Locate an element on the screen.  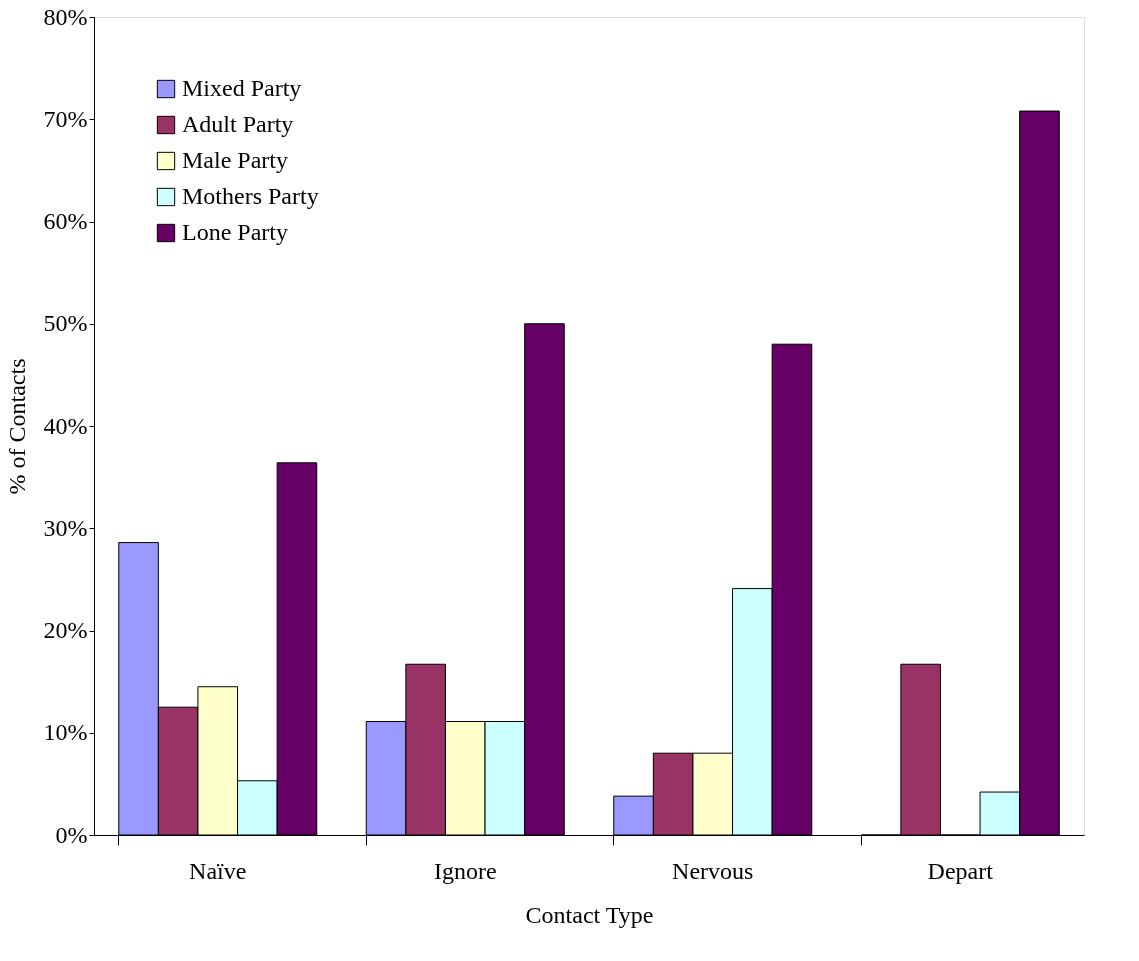
y-tick-label: 20% is located at coordinates (65, 630).